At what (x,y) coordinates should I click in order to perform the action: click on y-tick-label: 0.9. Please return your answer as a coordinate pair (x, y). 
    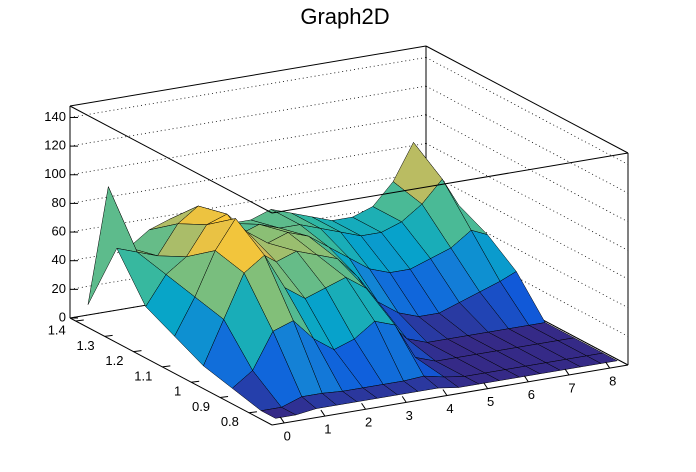
    Looking at the image, I should click on (201, 406).